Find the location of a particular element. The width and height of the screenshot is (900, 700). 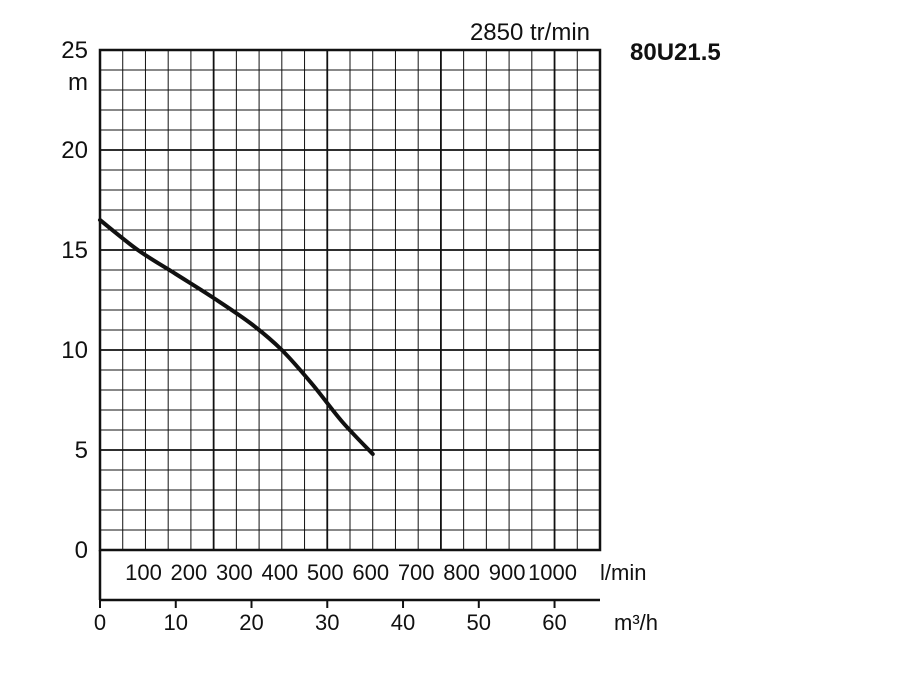

x-tick-label: 40 is located at coordinates (403, 622).